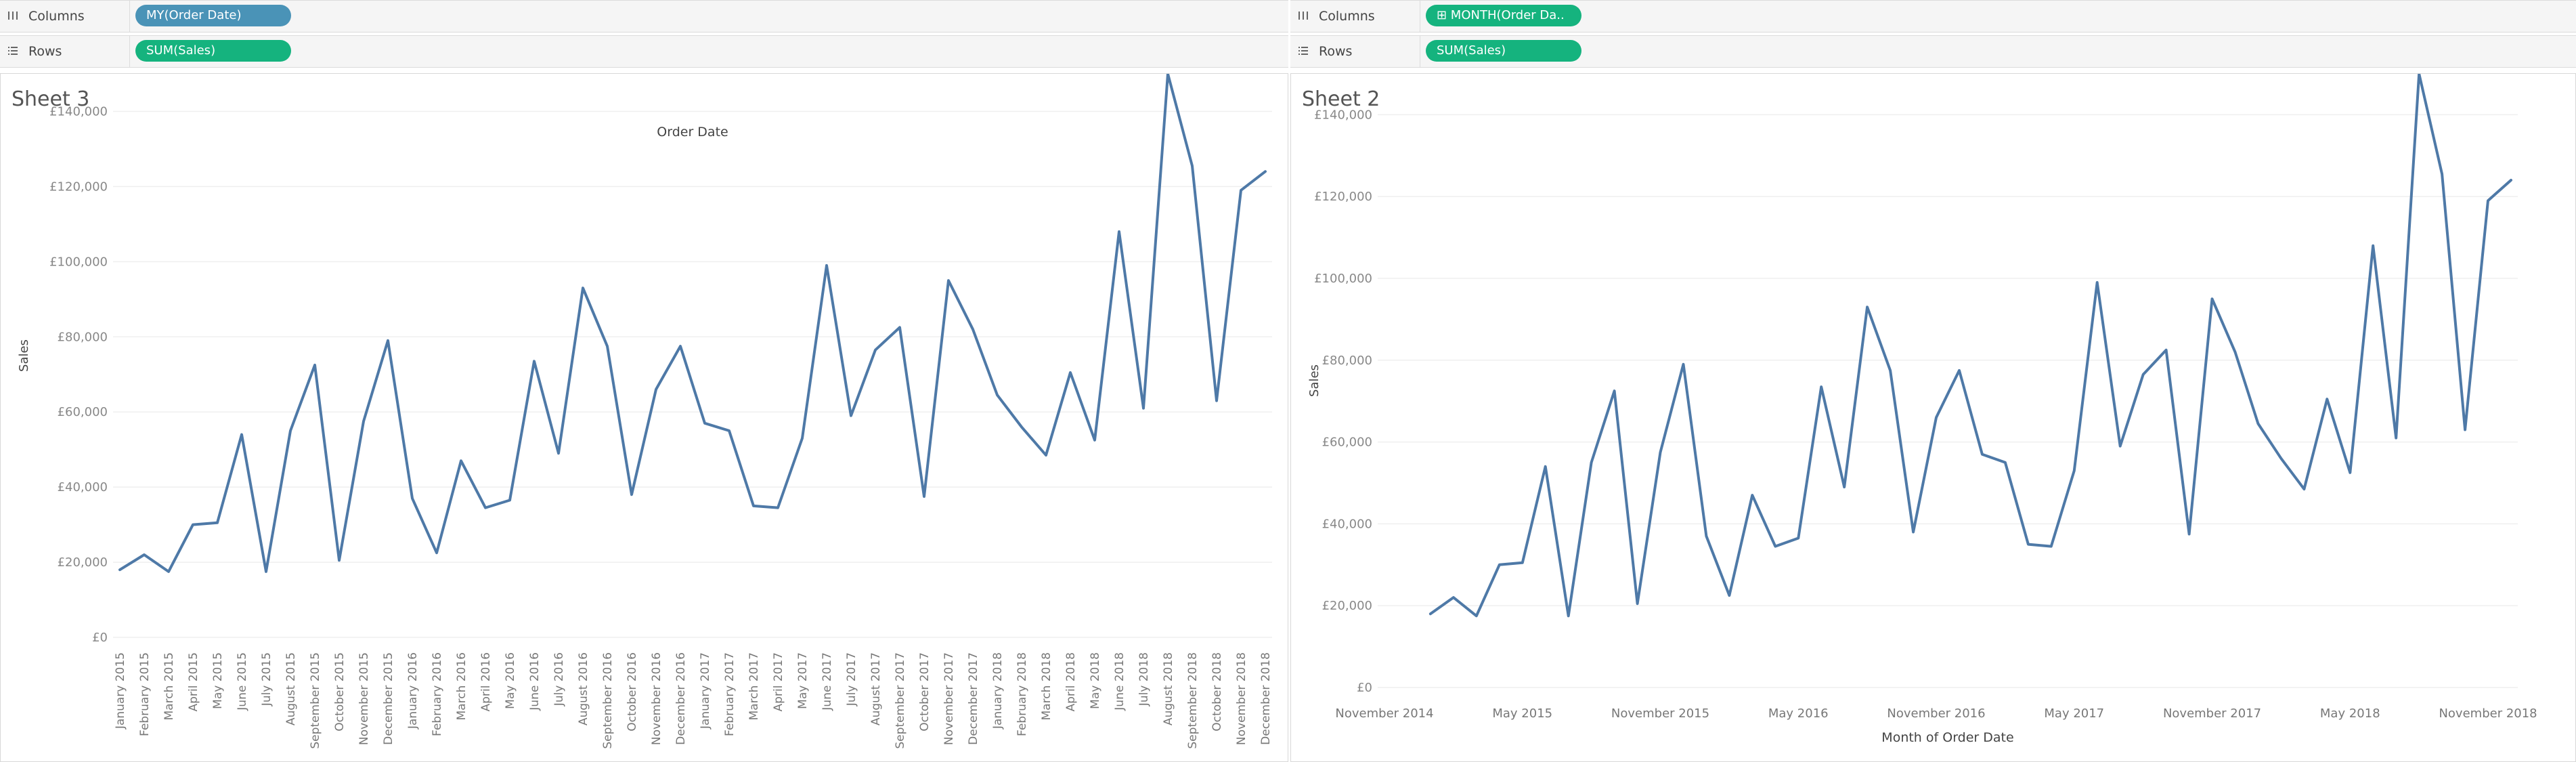 This screenshot has height=762, width=2576. What do you see at coordinates (681, 698) in the screenshot?
I see `x-tick-label: December 2016` at bounding box center [681, 698].